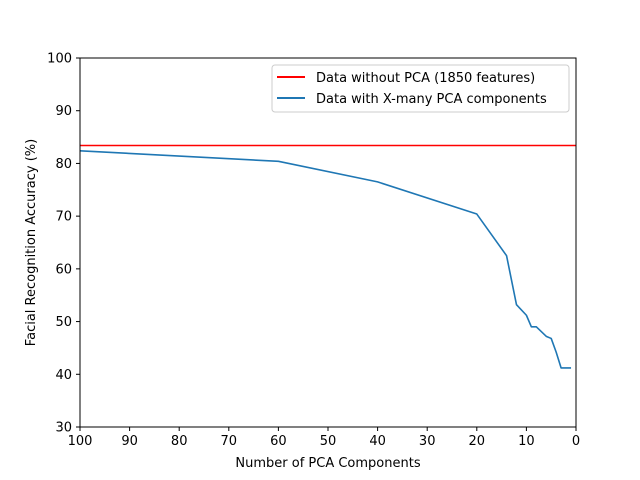  I want to click on legend-label-pca: Data with X-many PCA components, so click(431, 99).